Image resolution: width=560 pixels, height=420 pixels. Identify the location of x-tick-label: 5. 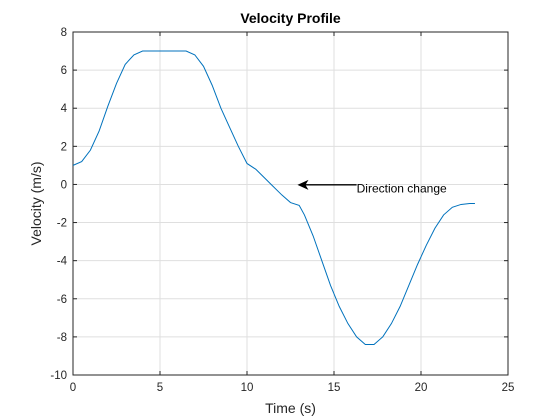
(160, 388).